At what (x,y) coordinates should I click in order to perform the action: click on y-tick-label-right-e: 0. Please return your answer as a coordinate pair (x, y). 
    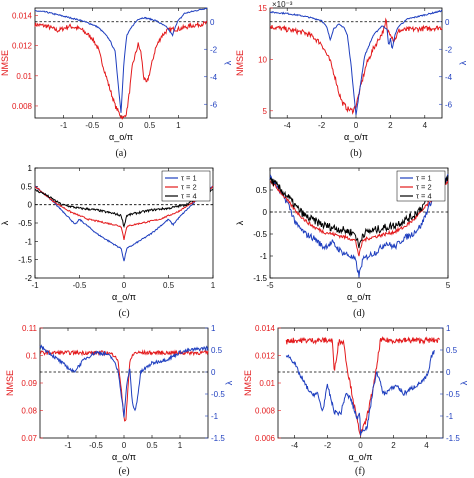
    Looking at the image, I should click on (213, 372).